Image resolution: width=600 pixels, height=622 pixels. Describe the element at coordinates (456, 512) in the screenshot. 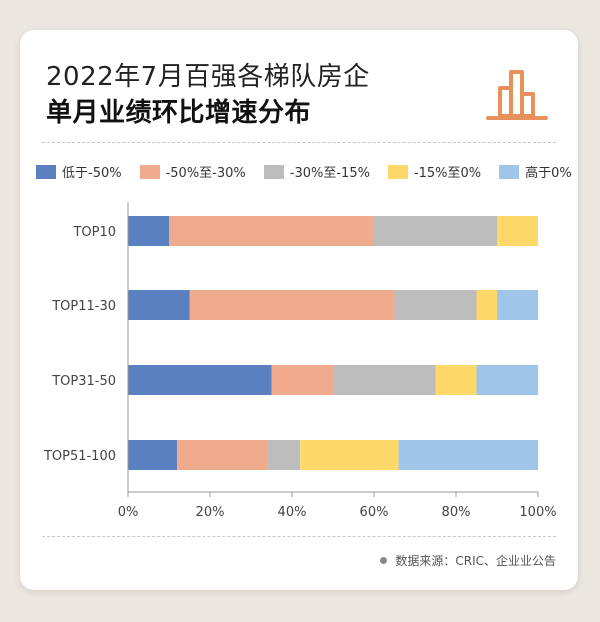

I see `x-tick-label: 80%` at that location.